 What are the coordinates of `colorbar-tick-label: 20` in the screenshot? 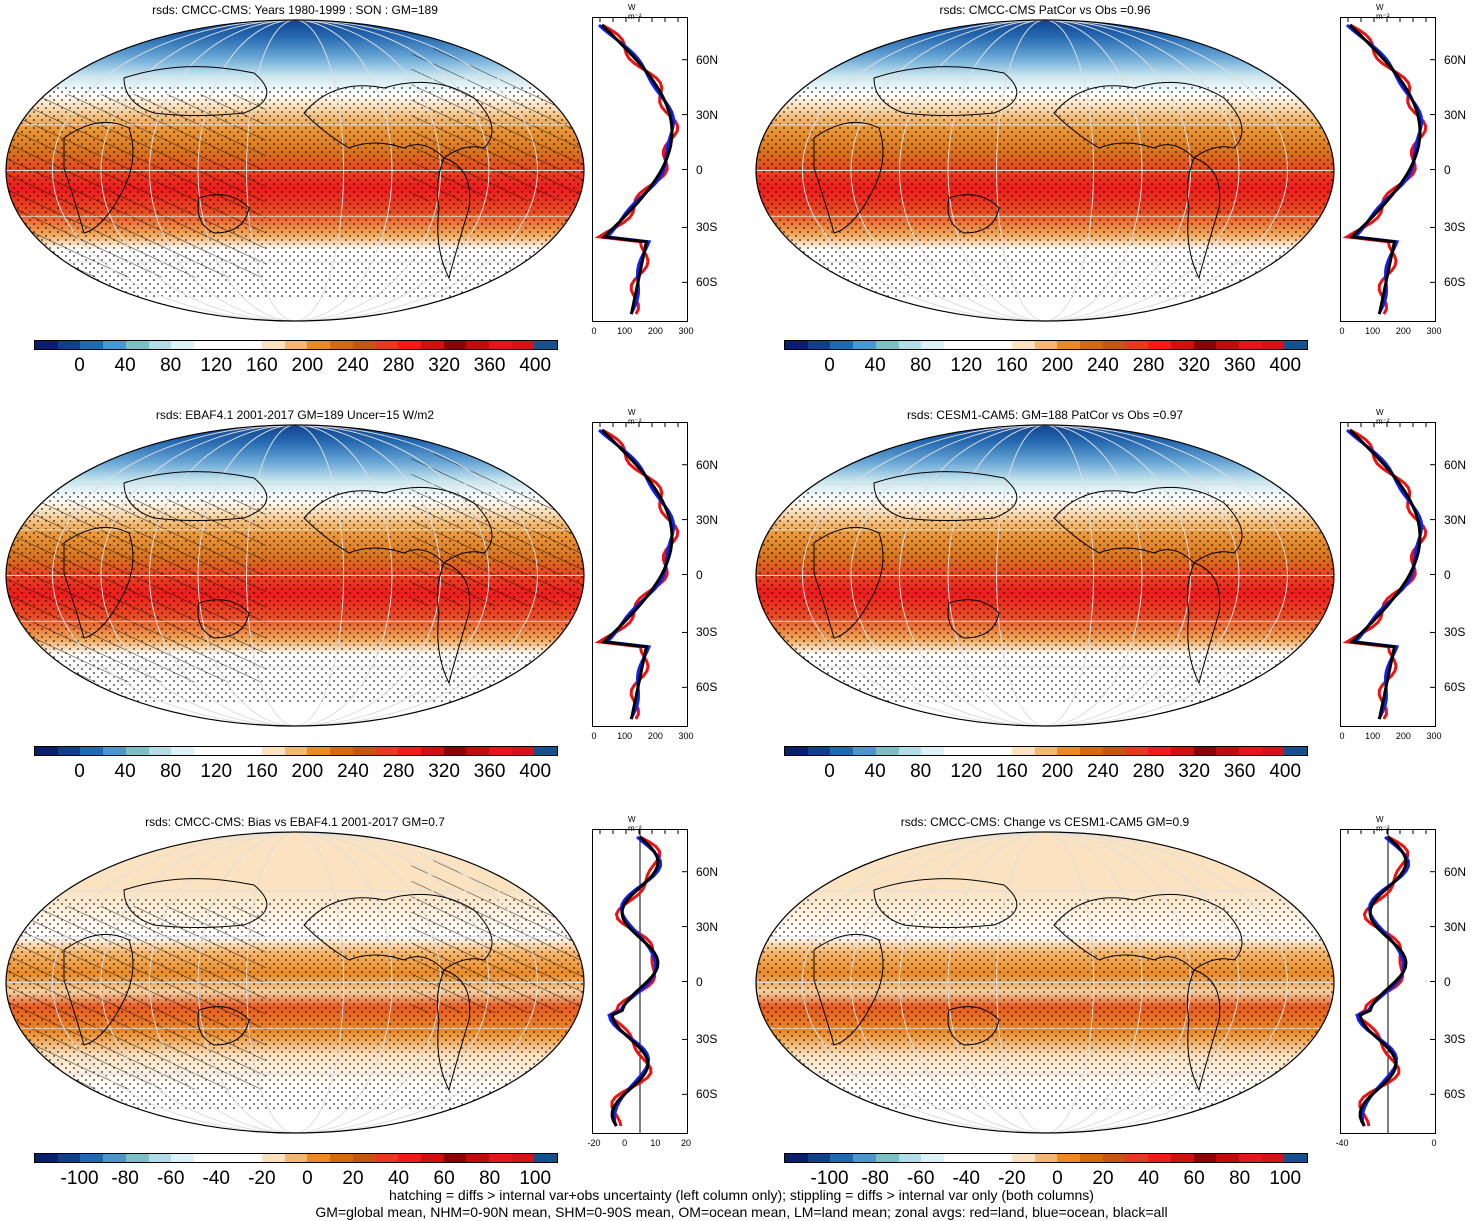 It's located at (1103, 1178).